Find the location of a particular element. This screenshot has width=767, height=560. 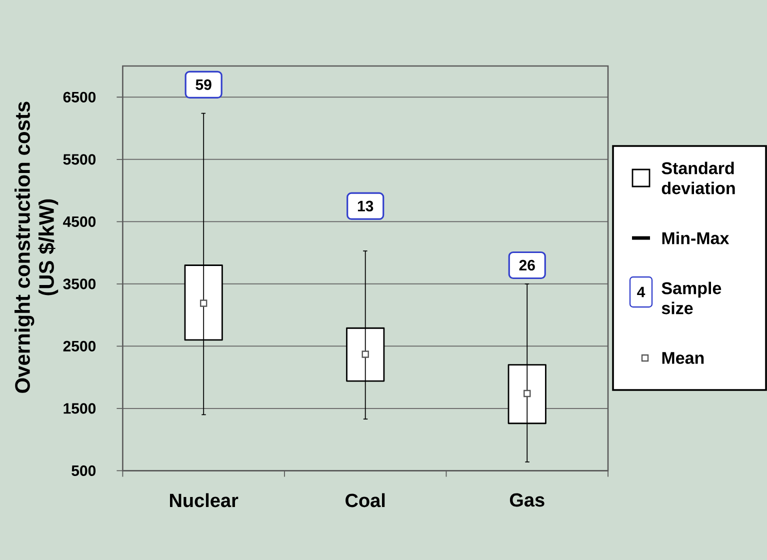

x-tick-label: Gas is located at coordinates (527, 500).